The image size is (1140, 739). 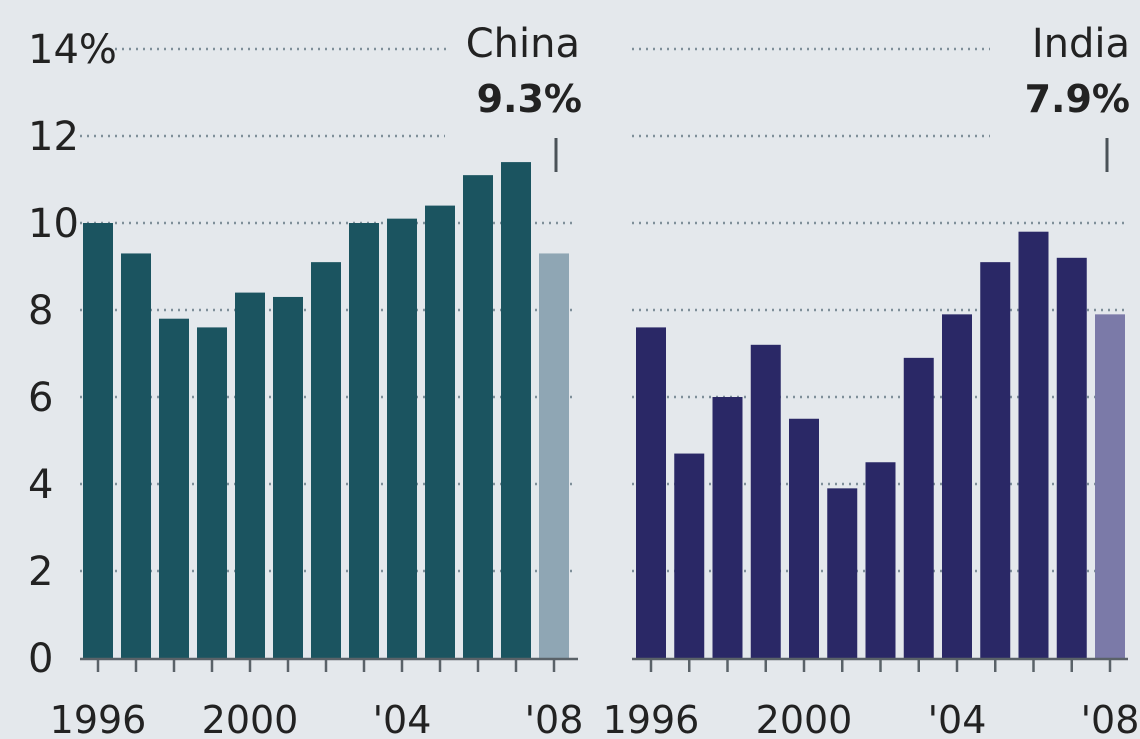 What do you see at coordinates (529, 99) in the screenshot?
I see `china-latest-value-label: 9.3%` at bounding box center [529, 99].